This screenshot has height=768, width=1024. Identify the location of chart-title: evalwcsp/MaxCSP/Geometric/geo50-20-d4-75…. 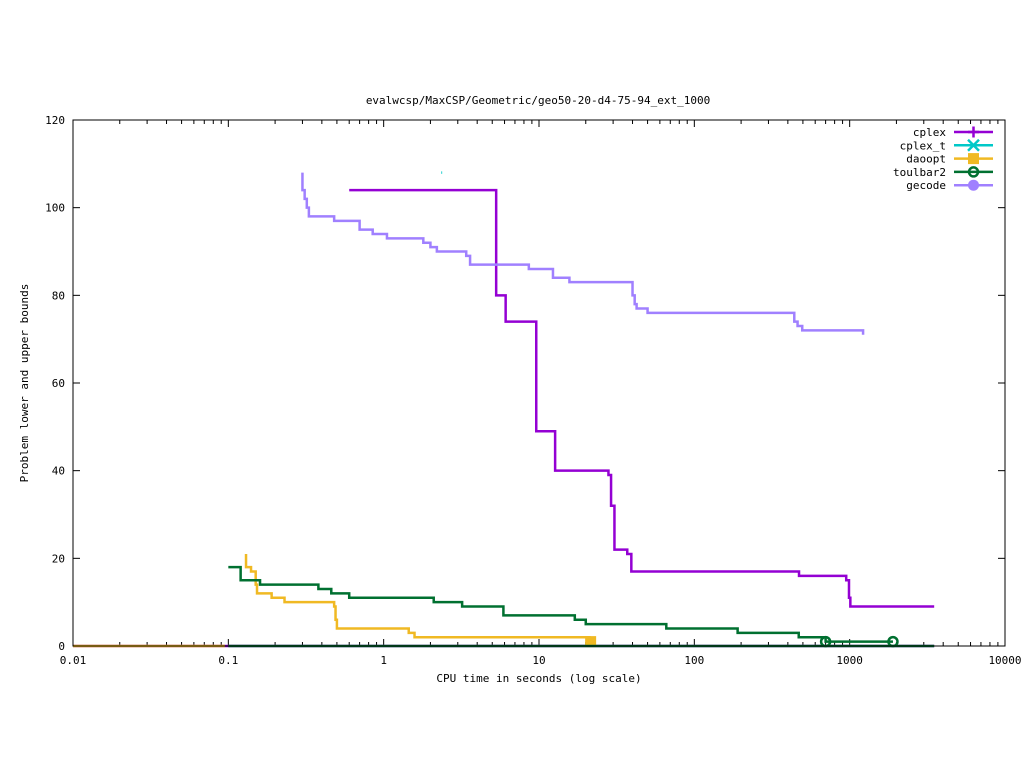
(538, 100).